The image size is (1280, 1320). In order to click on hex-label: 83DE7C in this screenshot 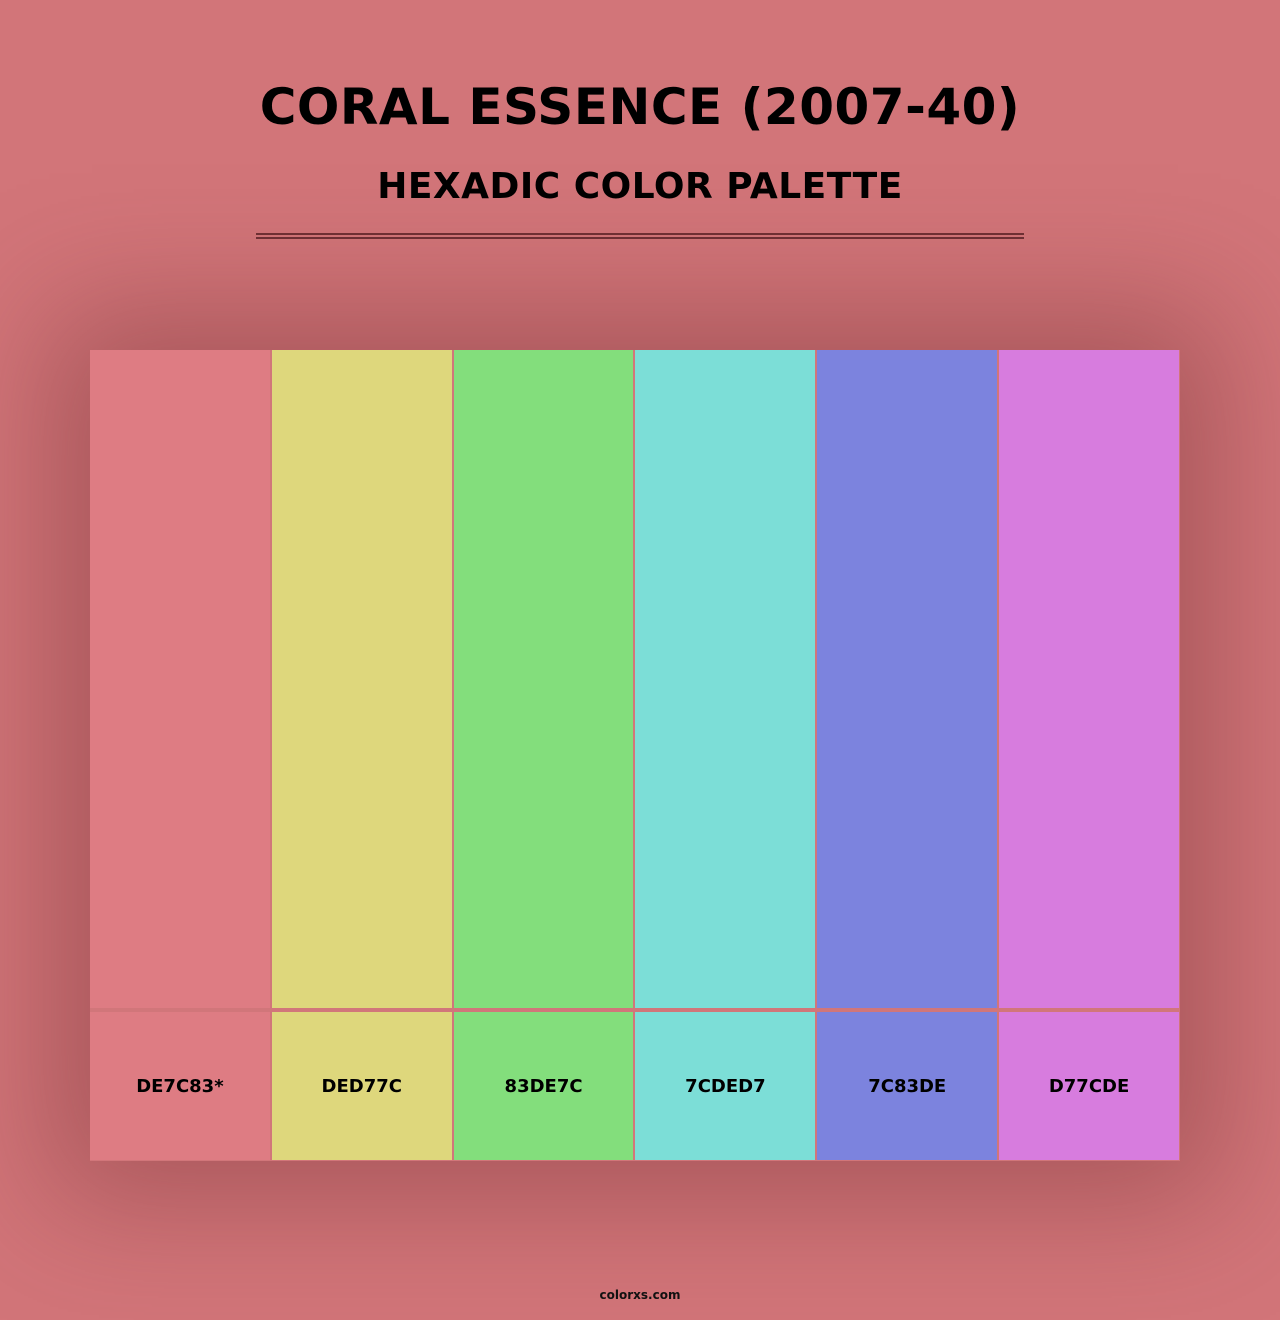, I will do `click(543, 1086)`.